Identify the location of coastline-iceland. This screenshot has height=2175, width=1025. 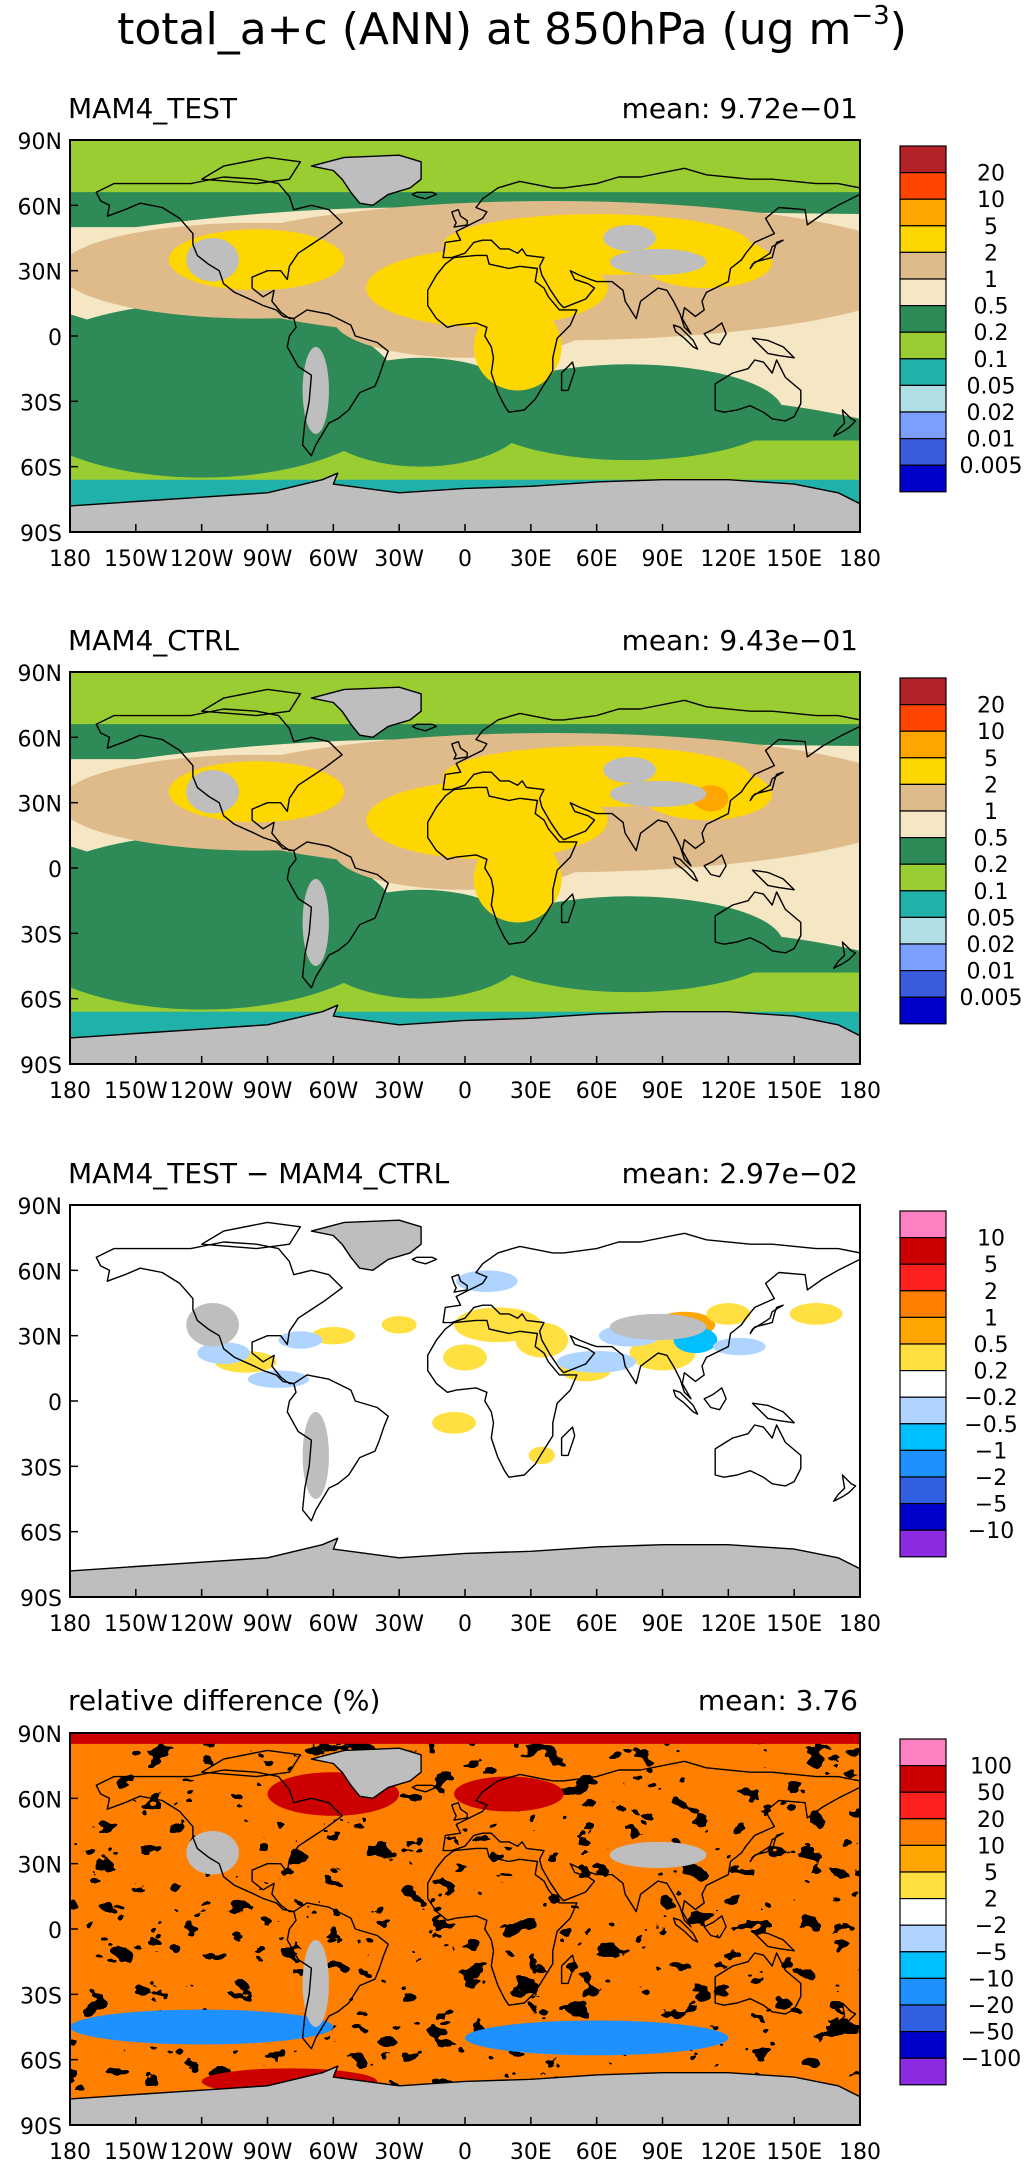
(424, 1260).